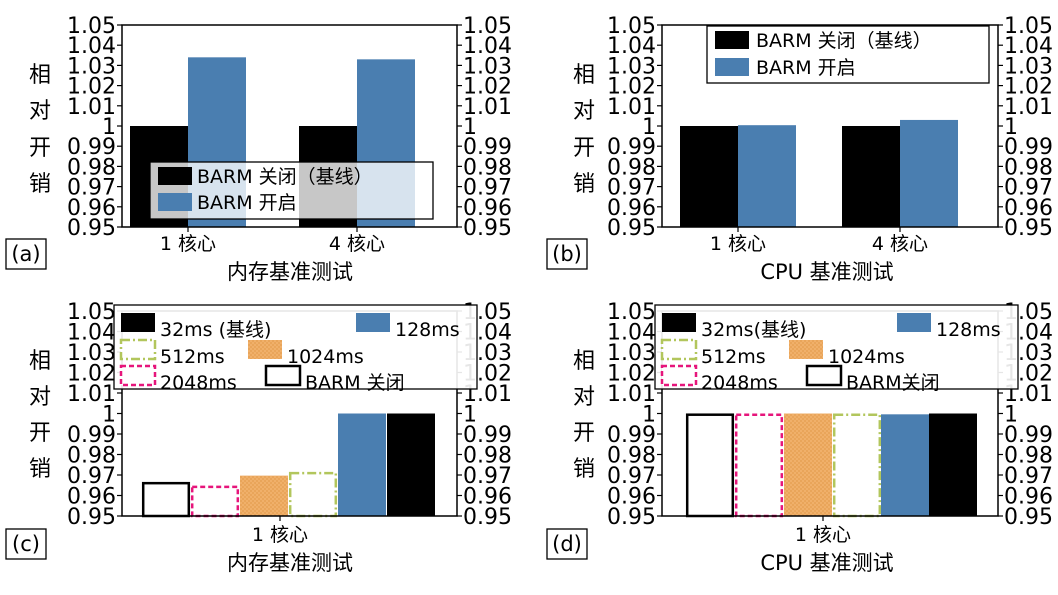  Describe the element at coordinates (283, 375) in the screenshot. I see `legend-swatch-outline` at that location.